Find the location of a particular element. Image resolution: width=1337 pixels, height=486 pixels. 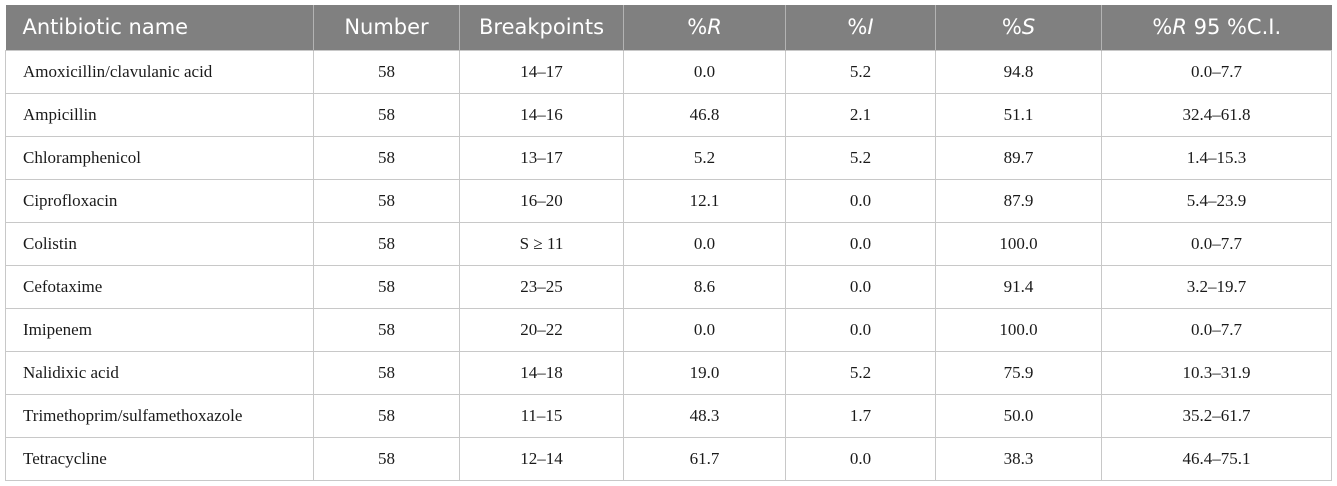

cell-percent-r-ci: 32.4–61.8 is located at coordinates (1216, 114).